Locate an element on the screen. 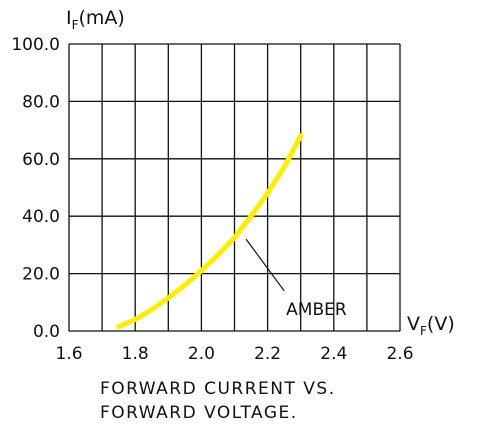  x-tick-label: 2.6 is located at coordinates (399, 354).